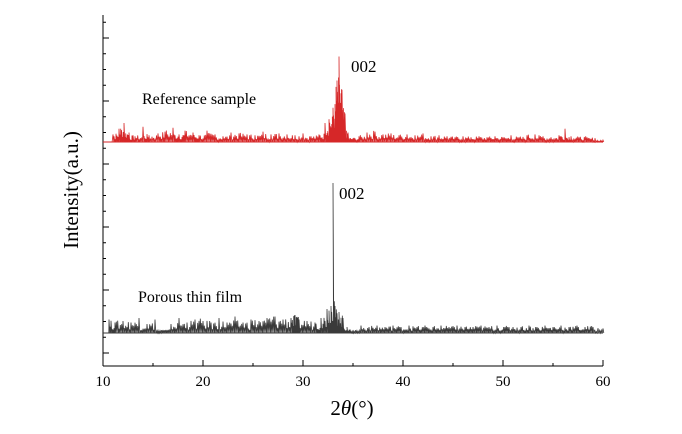 This screenshot has width=682, height=434. Describe the element at coordinates (303, 382) in the screenshot. I see `x-tick-label: 30` at that location.